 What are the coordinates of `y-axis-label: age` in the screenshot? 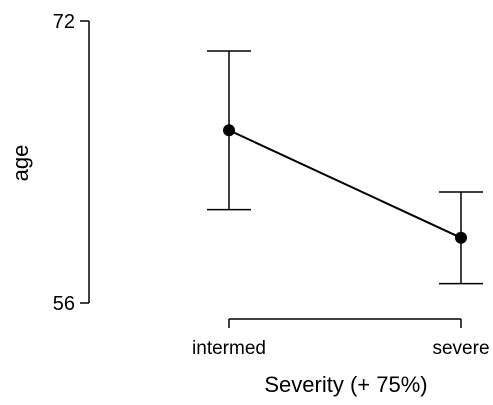 It's located at (20, 163).